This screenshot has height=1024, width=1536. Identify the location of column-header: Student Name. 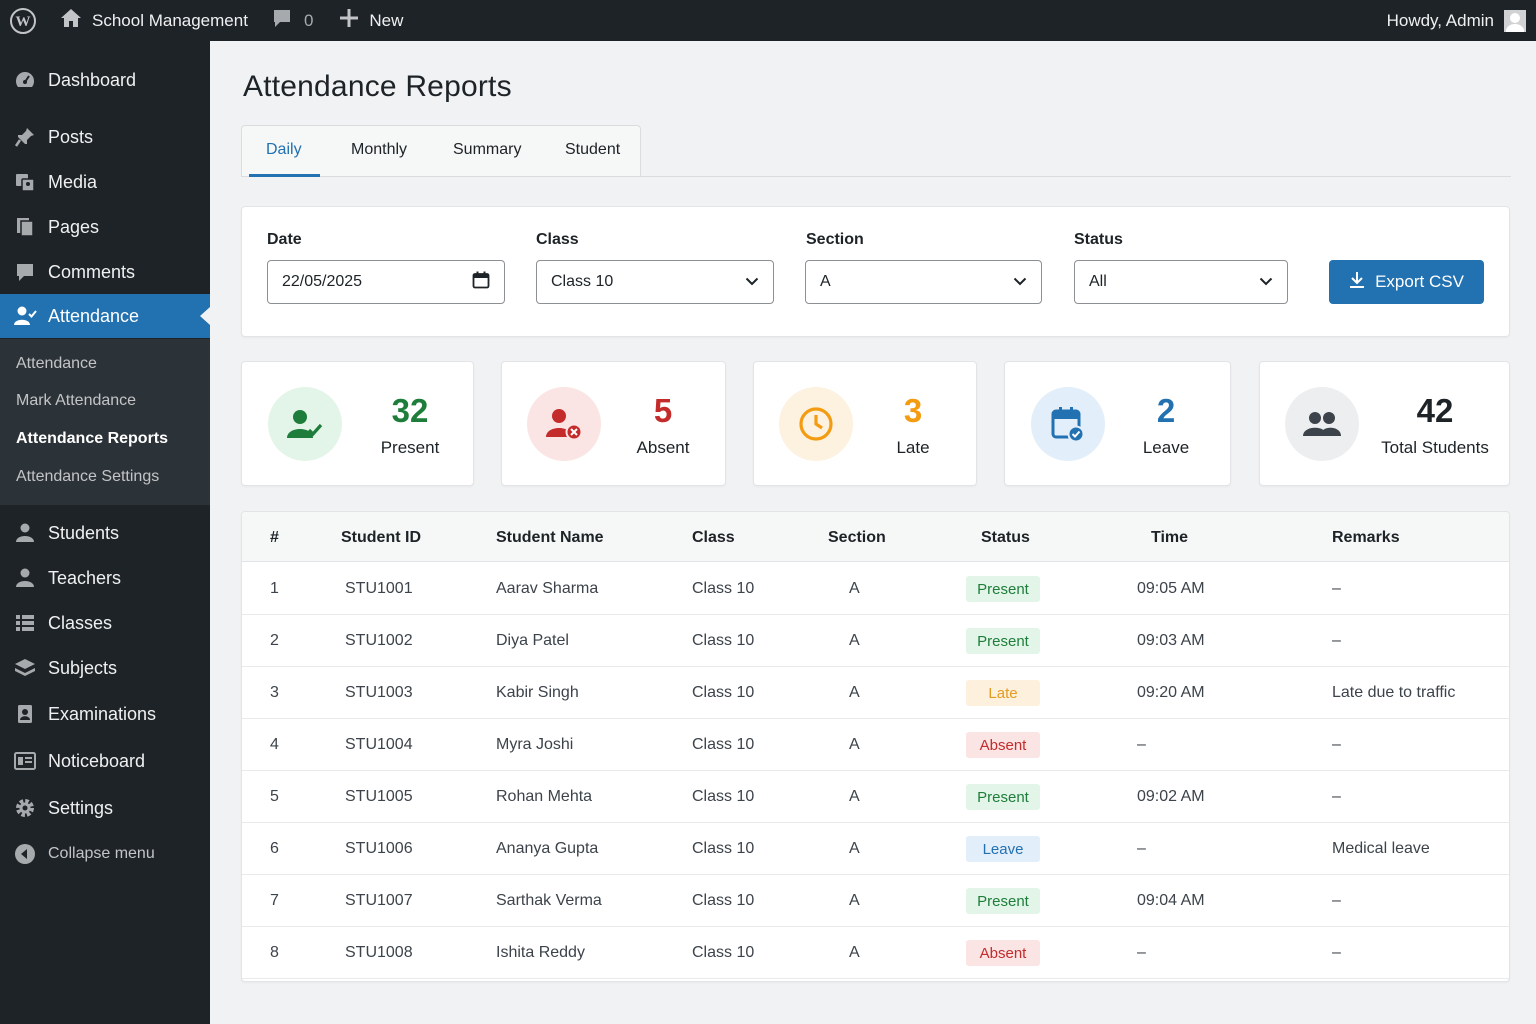
(550, 537).